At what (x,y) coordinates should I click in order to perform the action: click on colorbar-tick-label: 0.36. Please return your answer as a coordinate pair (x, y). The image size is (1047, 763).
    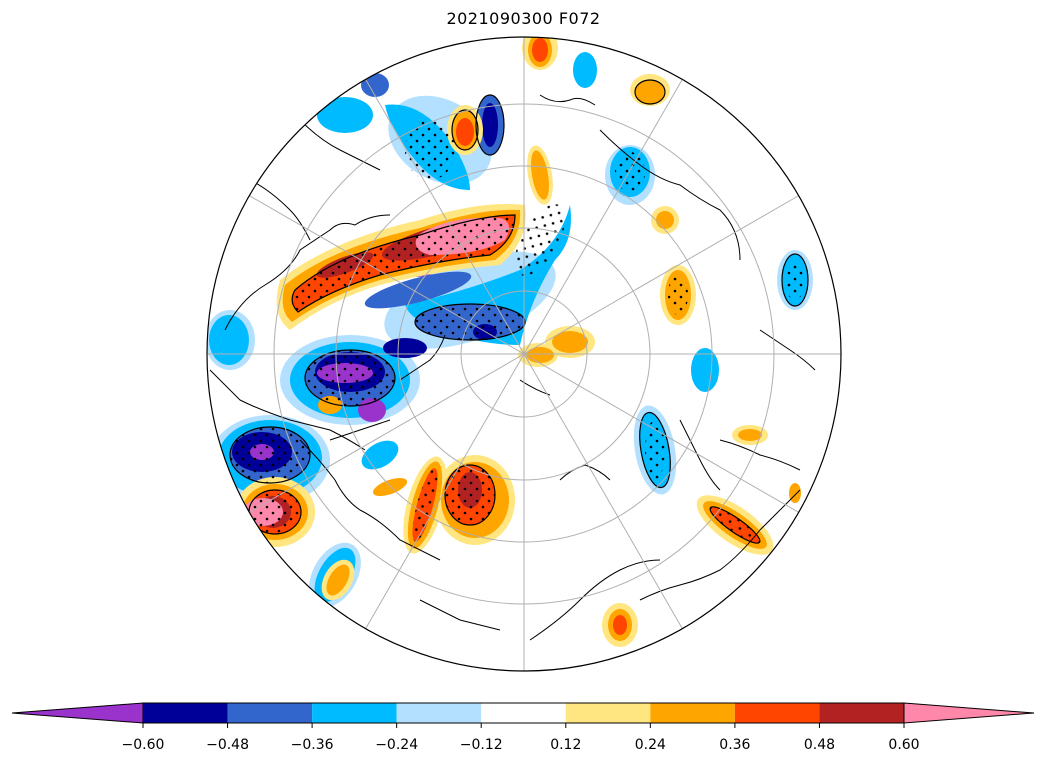
    Looking at the image, I should click on (734, 745).